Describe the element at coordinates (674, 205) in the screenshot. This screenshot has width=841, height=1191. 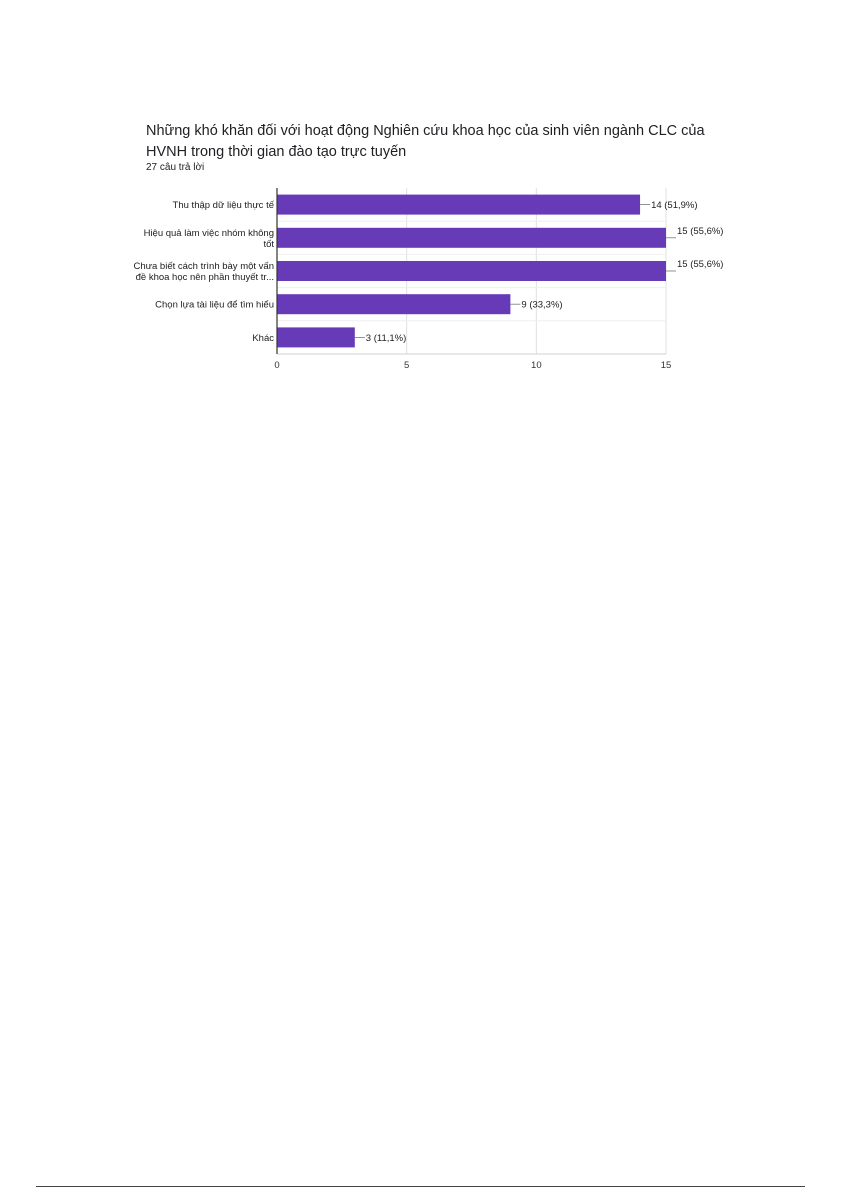
I see `bar-value-label: 14 (51,9%)` at that location.